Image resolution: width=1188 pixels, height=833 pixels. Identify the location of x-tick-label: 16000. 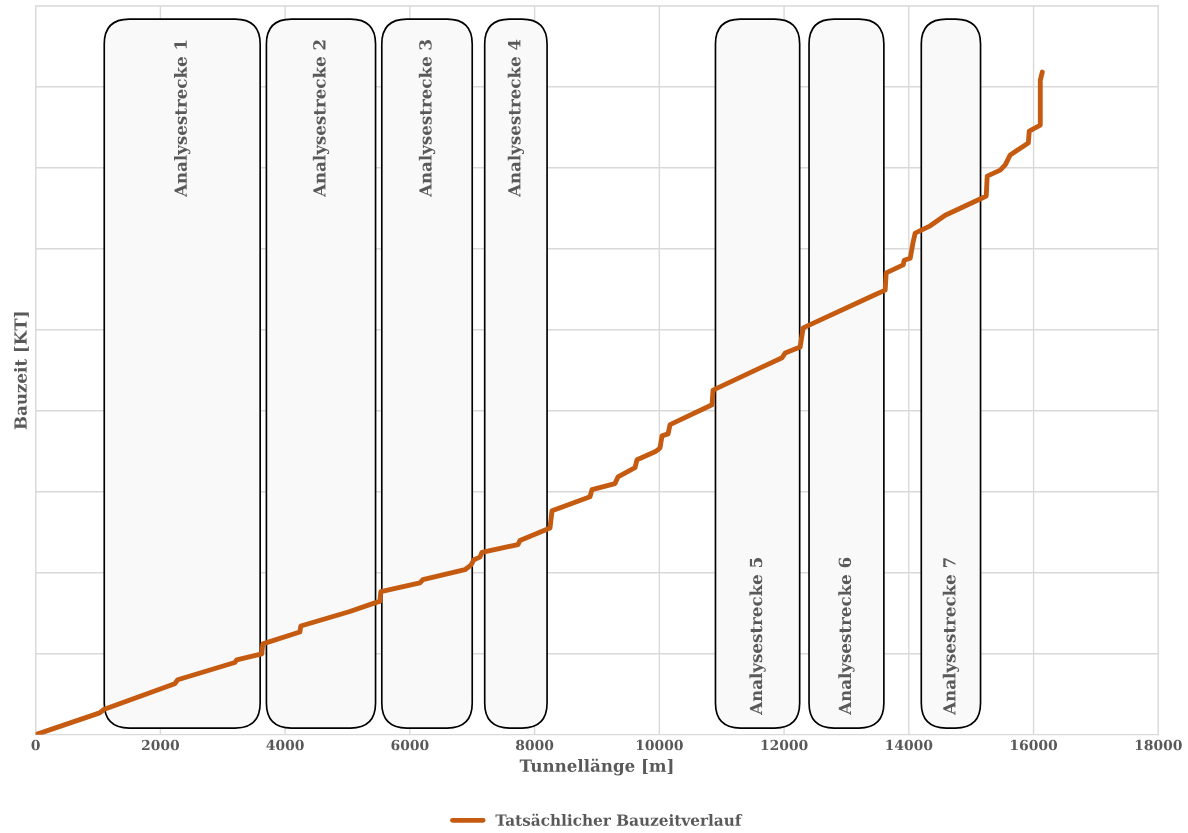
(1034, 745).